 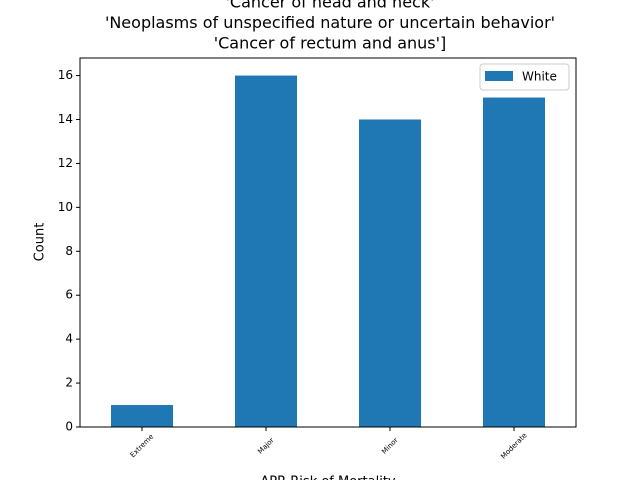 What do you see at coordinates (65, 119) in the screenshot?
I see `y-tick-label: 14` at bounding box center [65, 119].